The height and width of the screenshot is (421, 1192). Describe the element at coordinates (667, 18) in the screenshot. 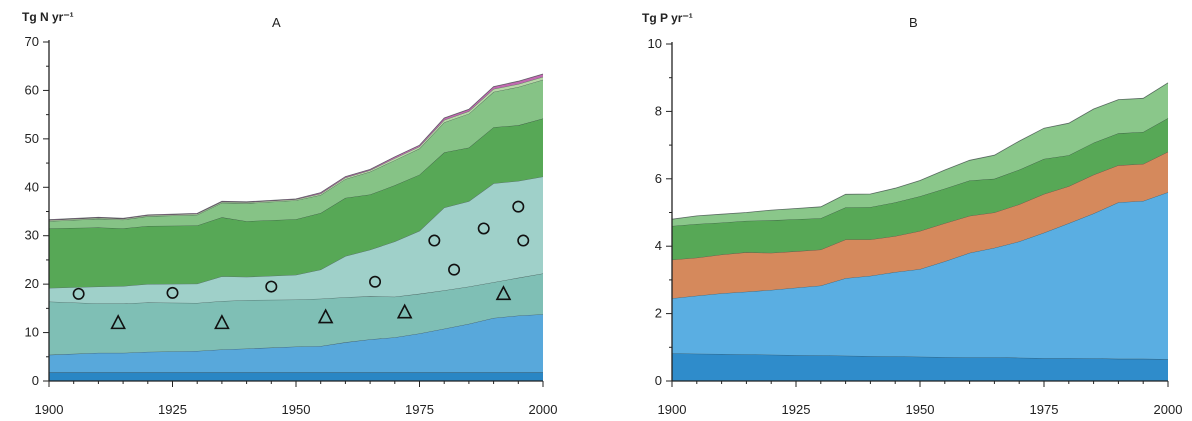

I see `panel-b-y-unit-label: Tg P yr⁻¹` at that location.